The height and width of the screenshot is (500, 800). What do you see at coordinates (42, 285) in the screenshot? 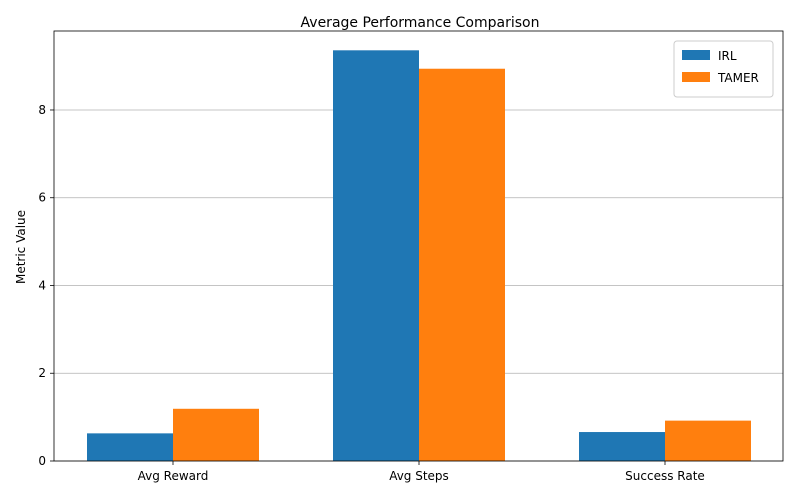
I see `y-tick-label: 4` at bounding box center [42, 285].